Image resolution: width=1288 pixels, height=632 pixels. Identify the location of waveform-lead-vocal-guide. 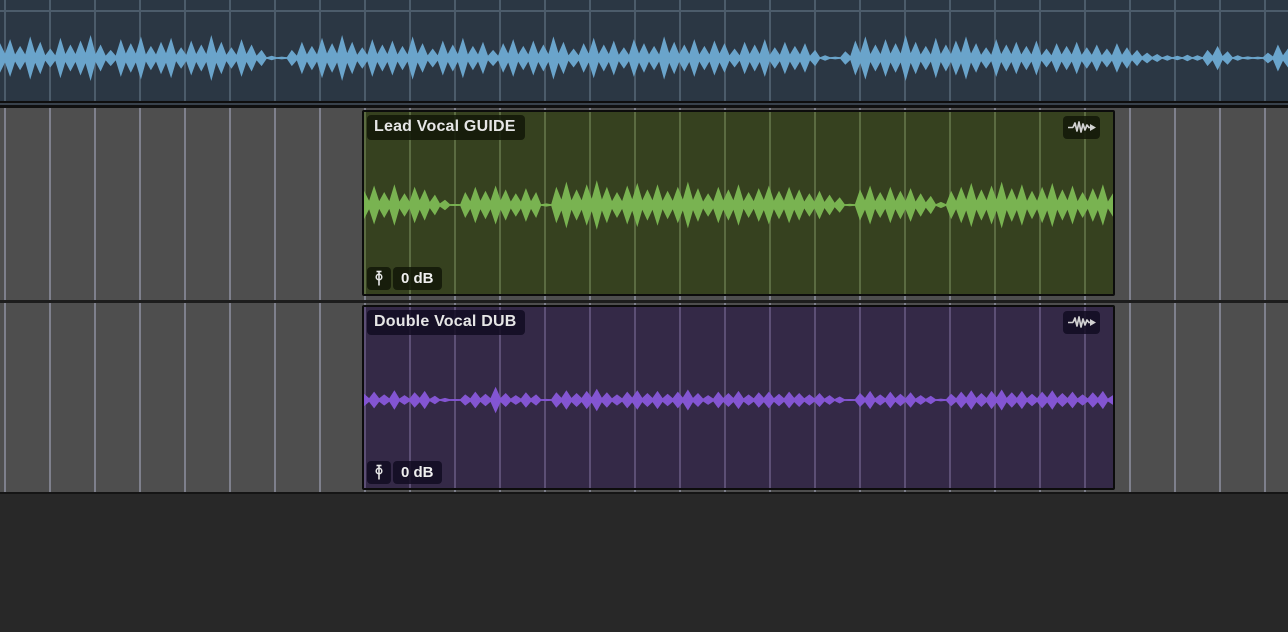
(738, 205).